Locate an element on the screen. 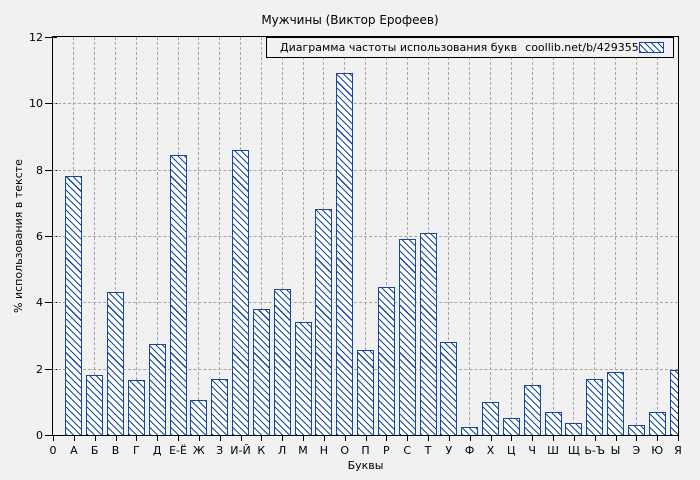 This screenshot has height=480, width=700. v-gridline-Ш is located at coordinates (553, 236).